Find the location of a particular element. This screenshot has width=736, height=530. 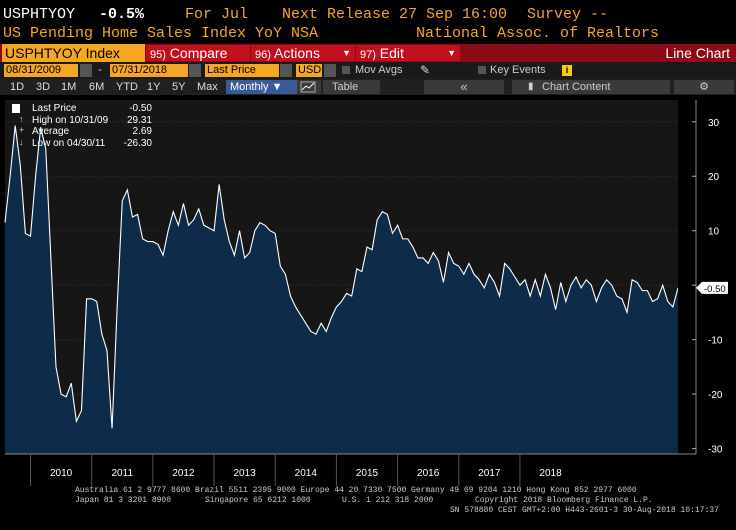

range-1d: 1D is located at coordinates (17, 87).